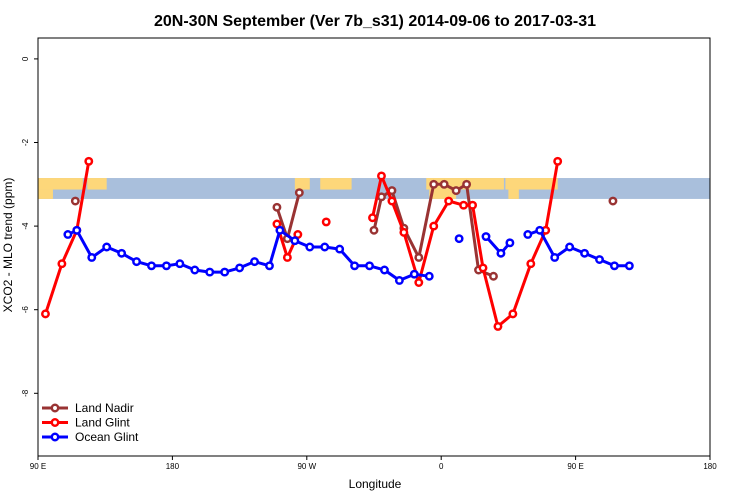 This screenshot has height=500, width=750. I want to click on legend-item: Land Nadir, so click(88, 408).